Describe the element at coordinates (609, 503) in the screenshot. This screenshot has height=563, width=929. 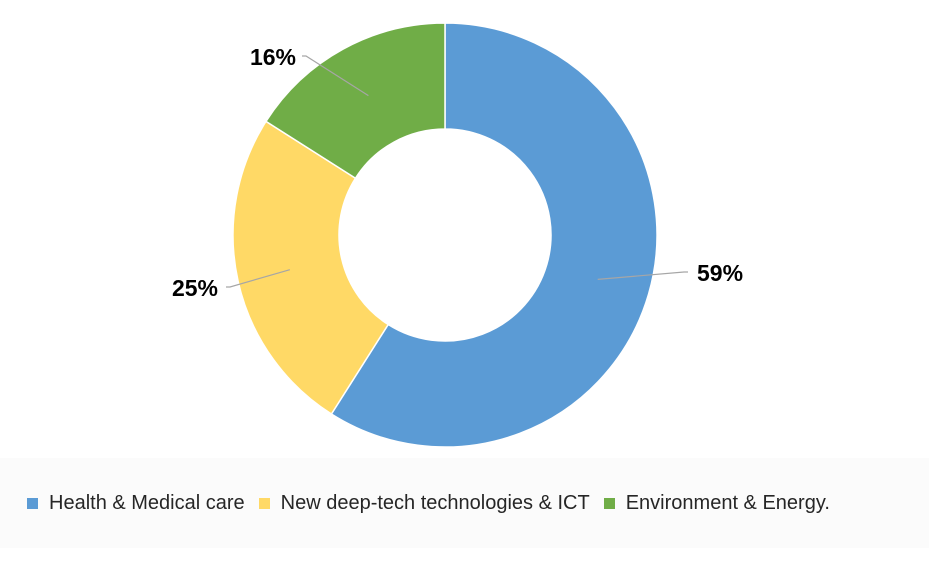
I see `legend-swatch-environment` at that location.